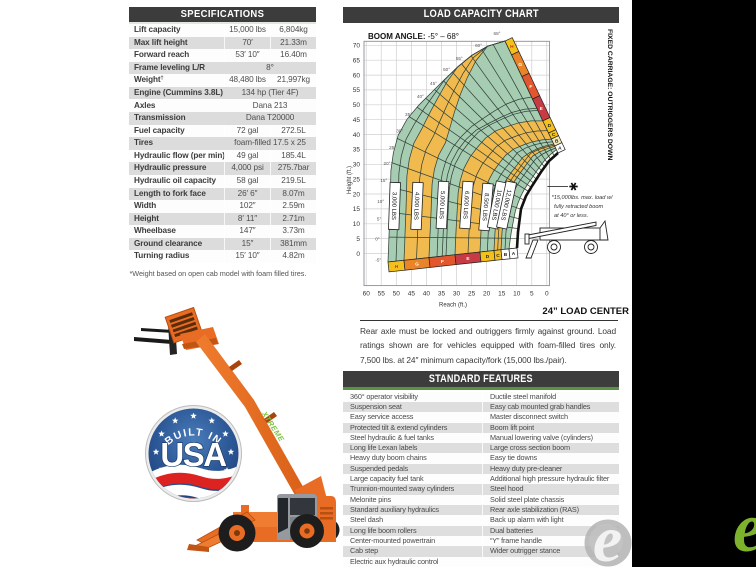 The width and height of the screenshot is (756, 567). What do you see at coordinates (459, 58) in the screenshot?
I see `svg-text: 55°` at bounding box center [459, 58].